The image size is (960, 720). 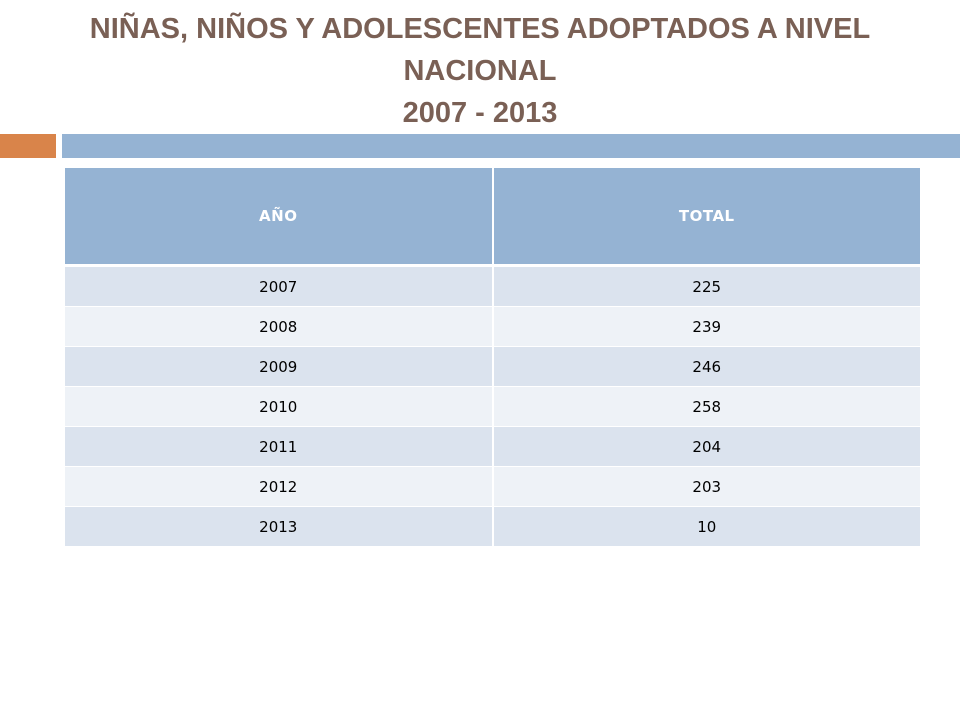 I want to click on cell-total: 239, so click(x=706, y=326).